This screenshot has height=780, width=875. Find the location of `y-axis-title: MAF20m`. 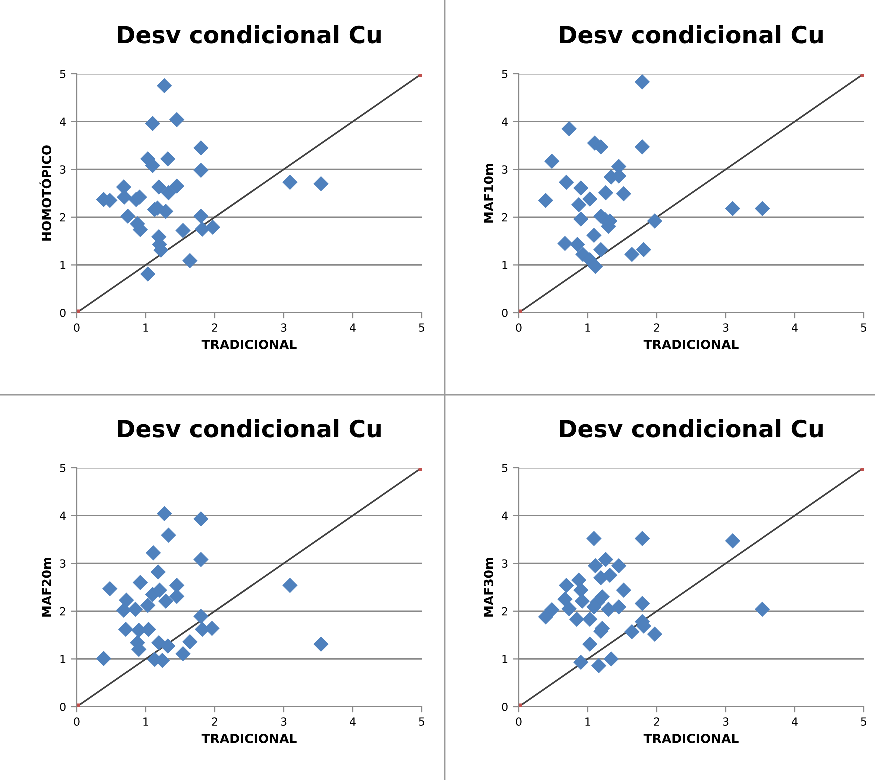

y-axis-title: MAF20m is located at coordinates (47, 587).